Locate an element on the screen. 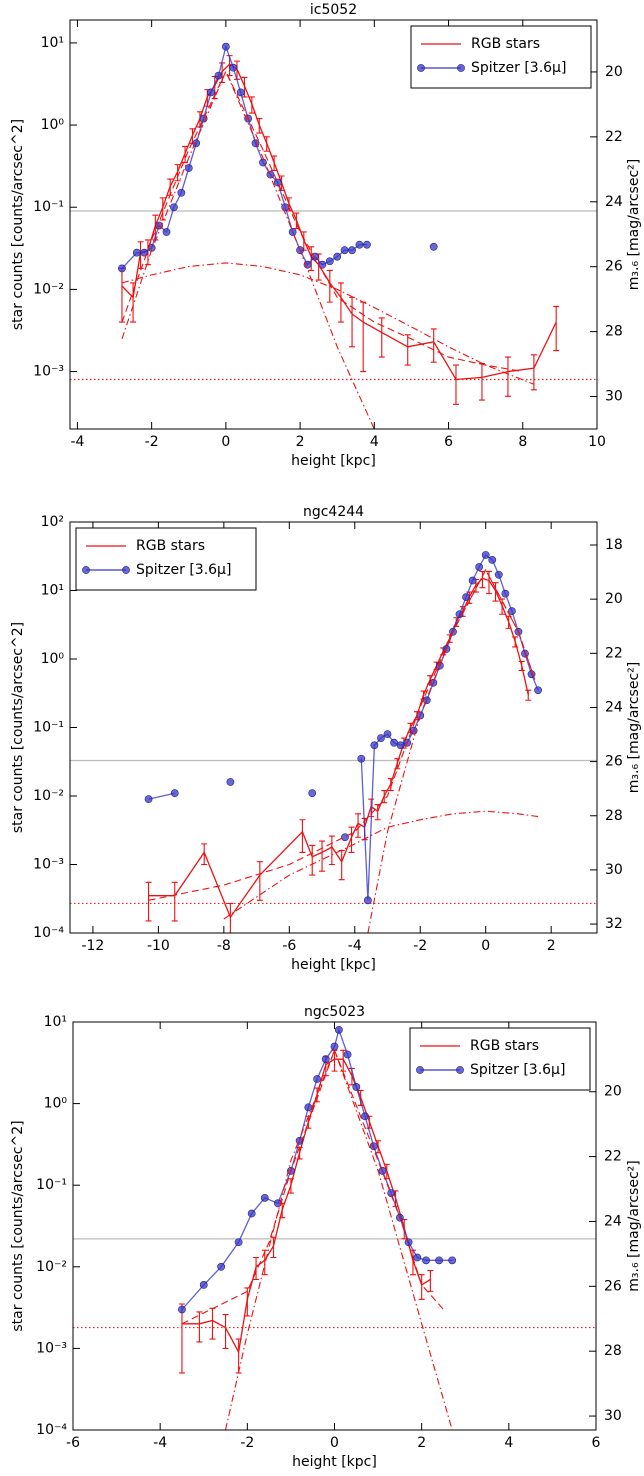 The image size is (644, 1476). x-tick-label: -2 is located at coordinates (420, 946).